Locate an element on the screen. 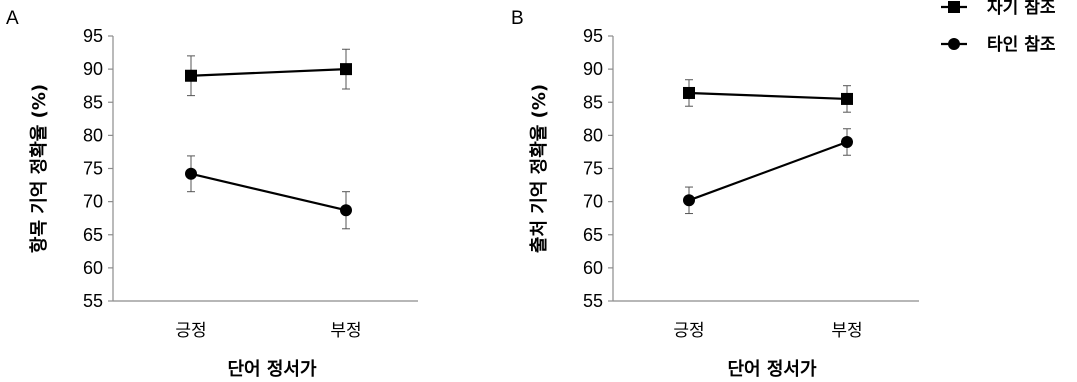 The image size is (1077, 382). panel-letter: B is located at coordinates (517, 18).